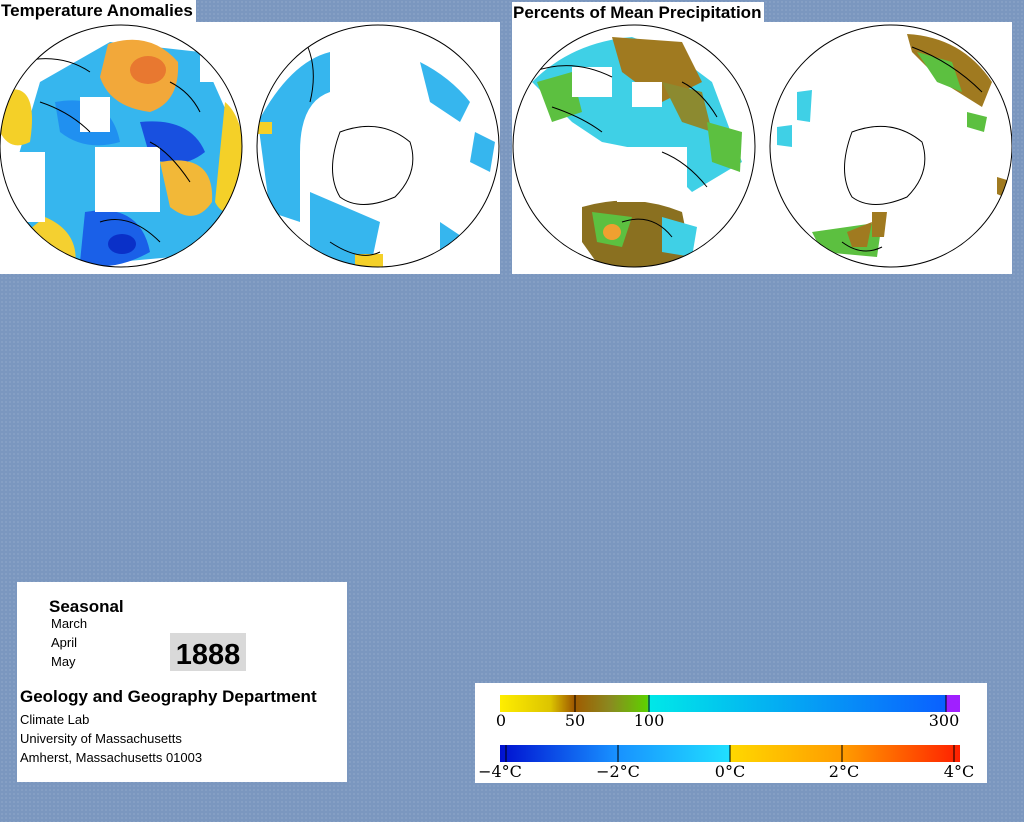 The height and width of the screenshot is (822, 1024). I want to click on address-line: Amherst, Massachusetts 01003, so click(111, 757).